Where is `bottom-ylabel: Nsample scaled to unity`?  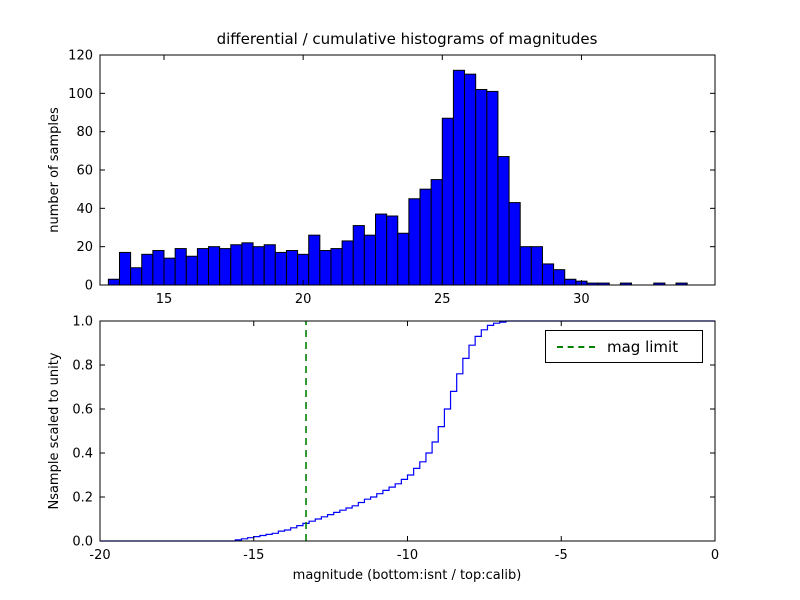 bottom-ylabel: Nsample scaled to unity is located at coordinates (54, 430).